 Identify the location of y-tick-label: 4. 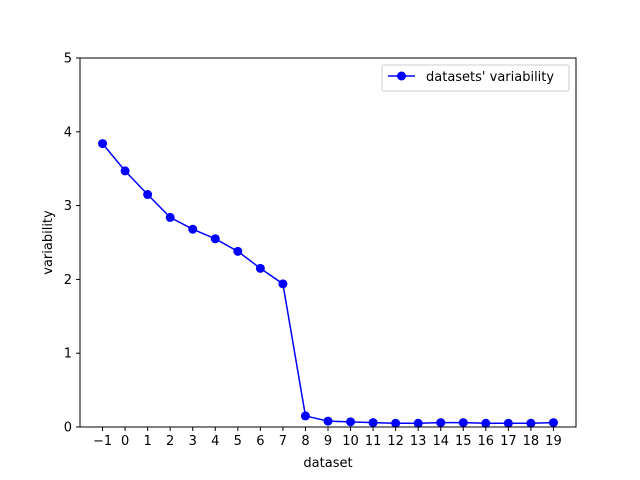
(68, 132).